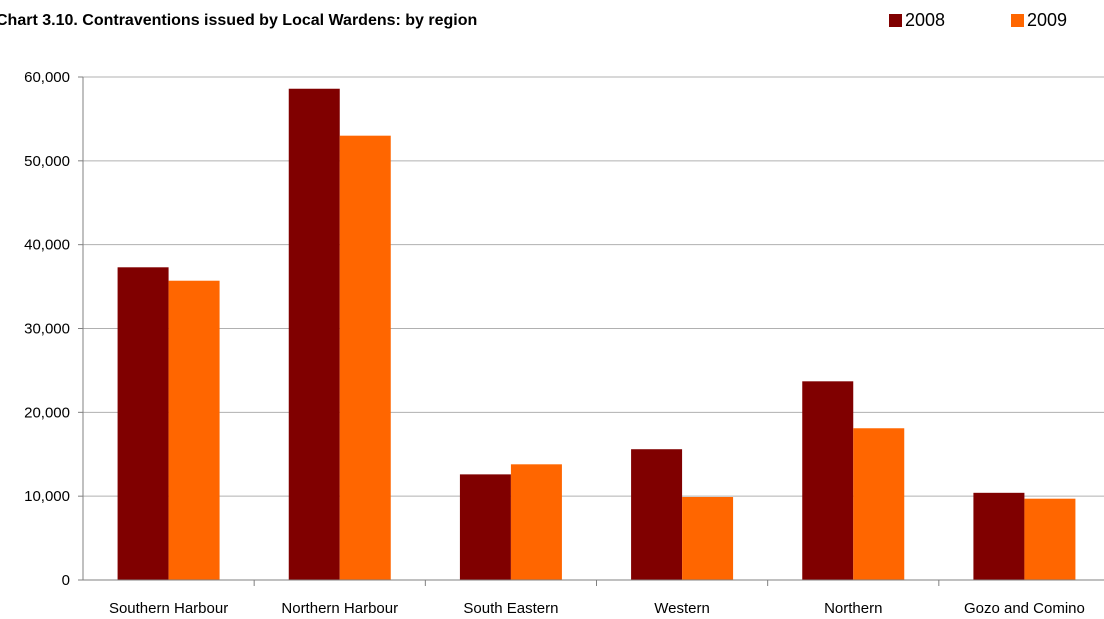 This screenshot has height=619, width=1104. What do you see at coordinates (47, 496) in the screenshot?
I see `y-tick-label: 10,000` at bounding box center [47, 496].